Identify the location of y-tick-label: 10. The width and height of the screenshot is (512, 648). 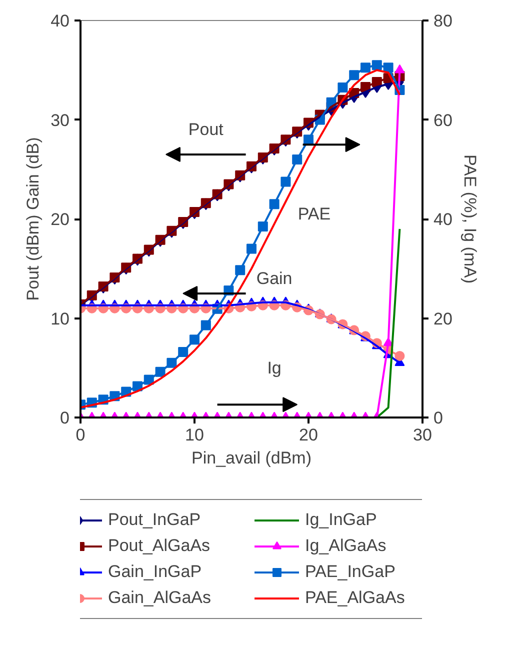
(60, 318).